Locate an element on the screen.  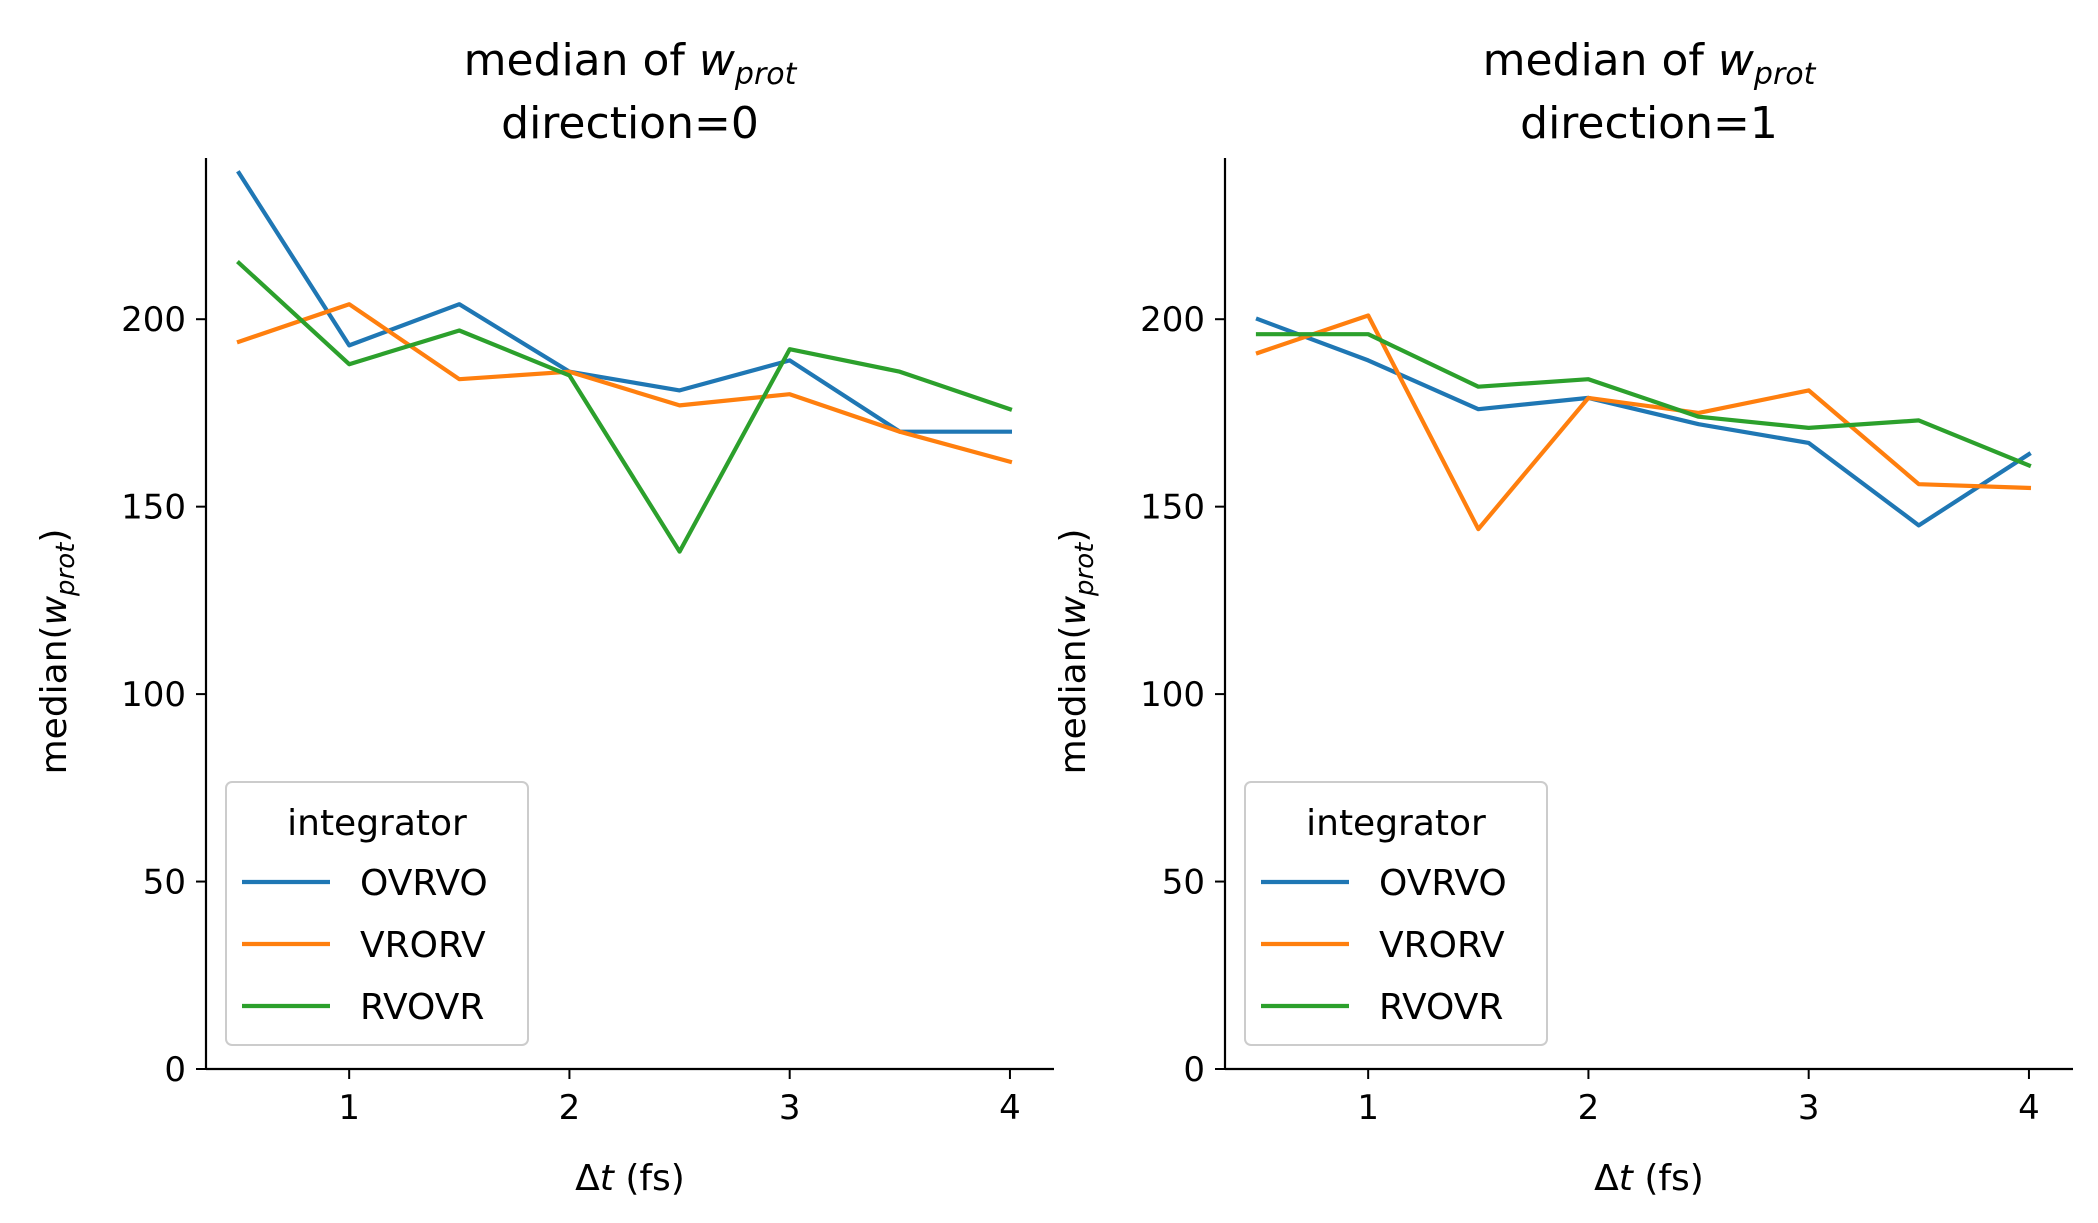
chart-subtitle: direction=0 is located at coordinates (630, 123).